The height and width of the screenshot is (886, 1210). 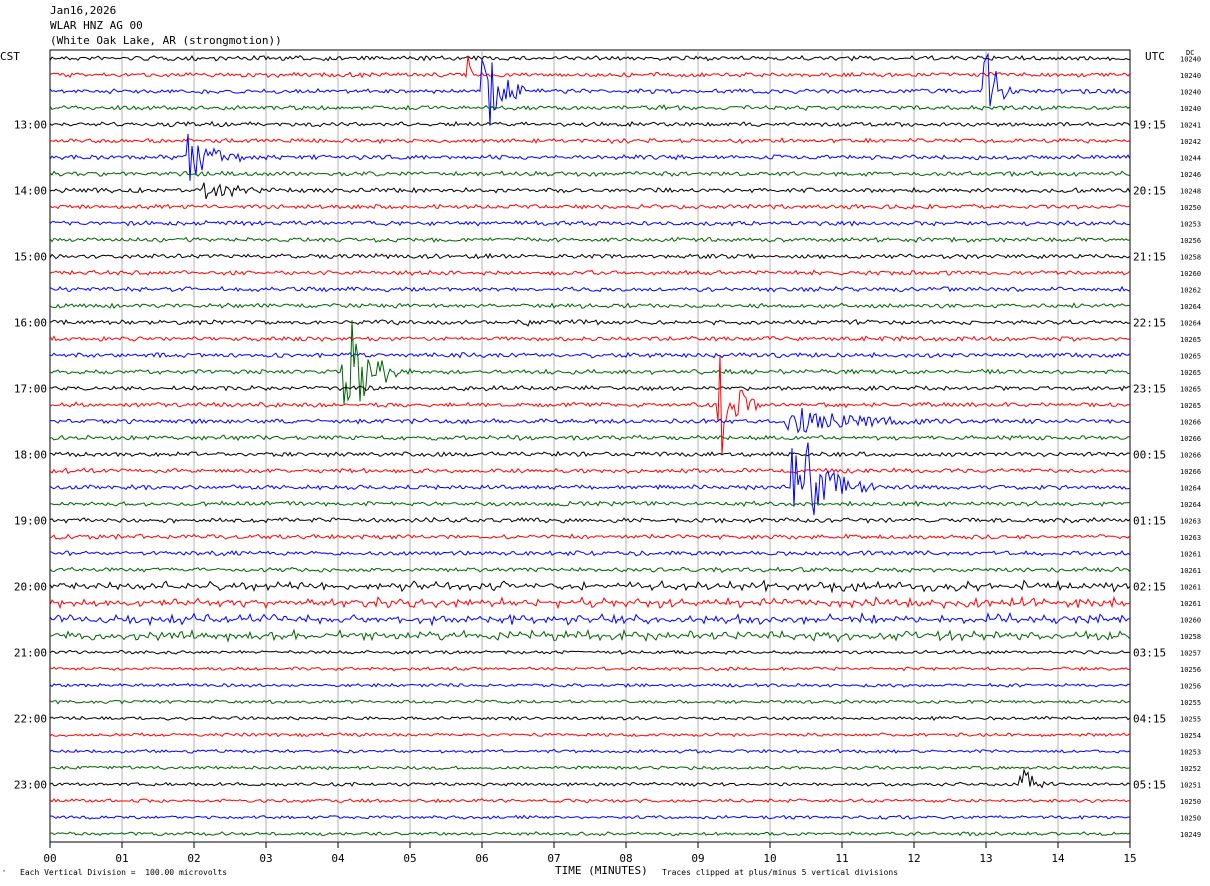 I want to click on dc-offset-label: 10252, so click(x=1190, y=769).